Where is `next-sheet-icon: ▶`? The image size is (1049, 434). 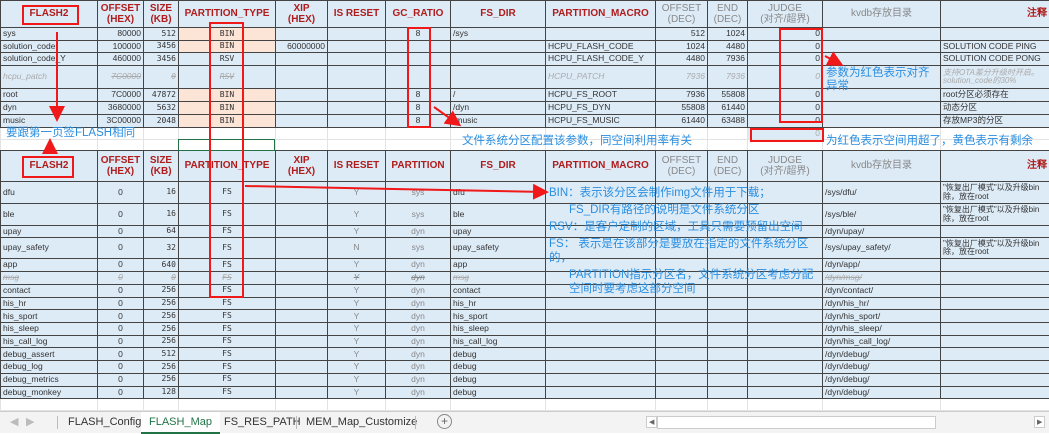 next-sheet-icon: ▶ is located at coordinates (30, 421).